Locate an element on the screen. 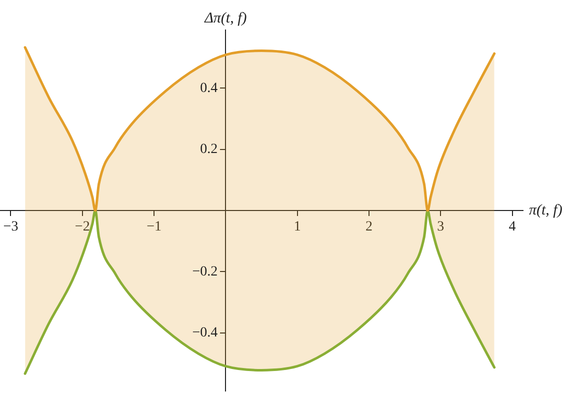 The height and width of the screenshot is (393, 581). y-axis-title: Δπ(t, f) is located at coordinates (225, 18).